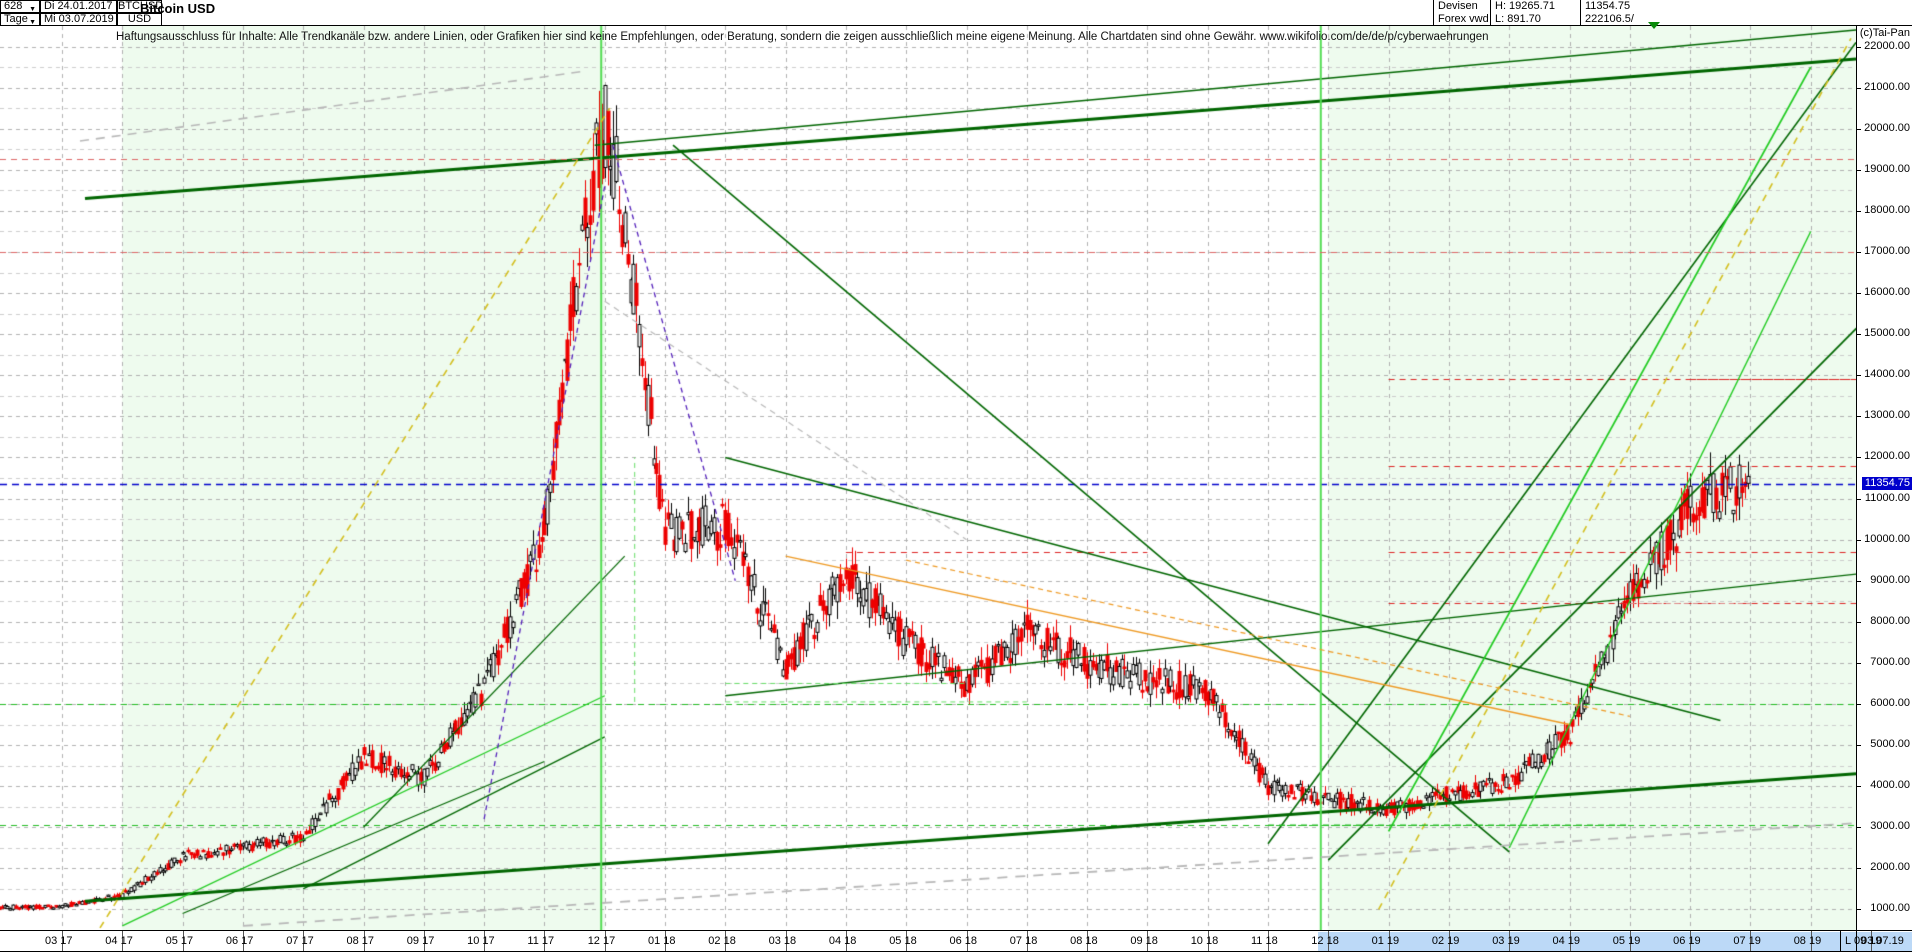  Describe the element at coordinates (1525, 6) in the screenshot. I see `high-value: H: 19265.71` at that location.